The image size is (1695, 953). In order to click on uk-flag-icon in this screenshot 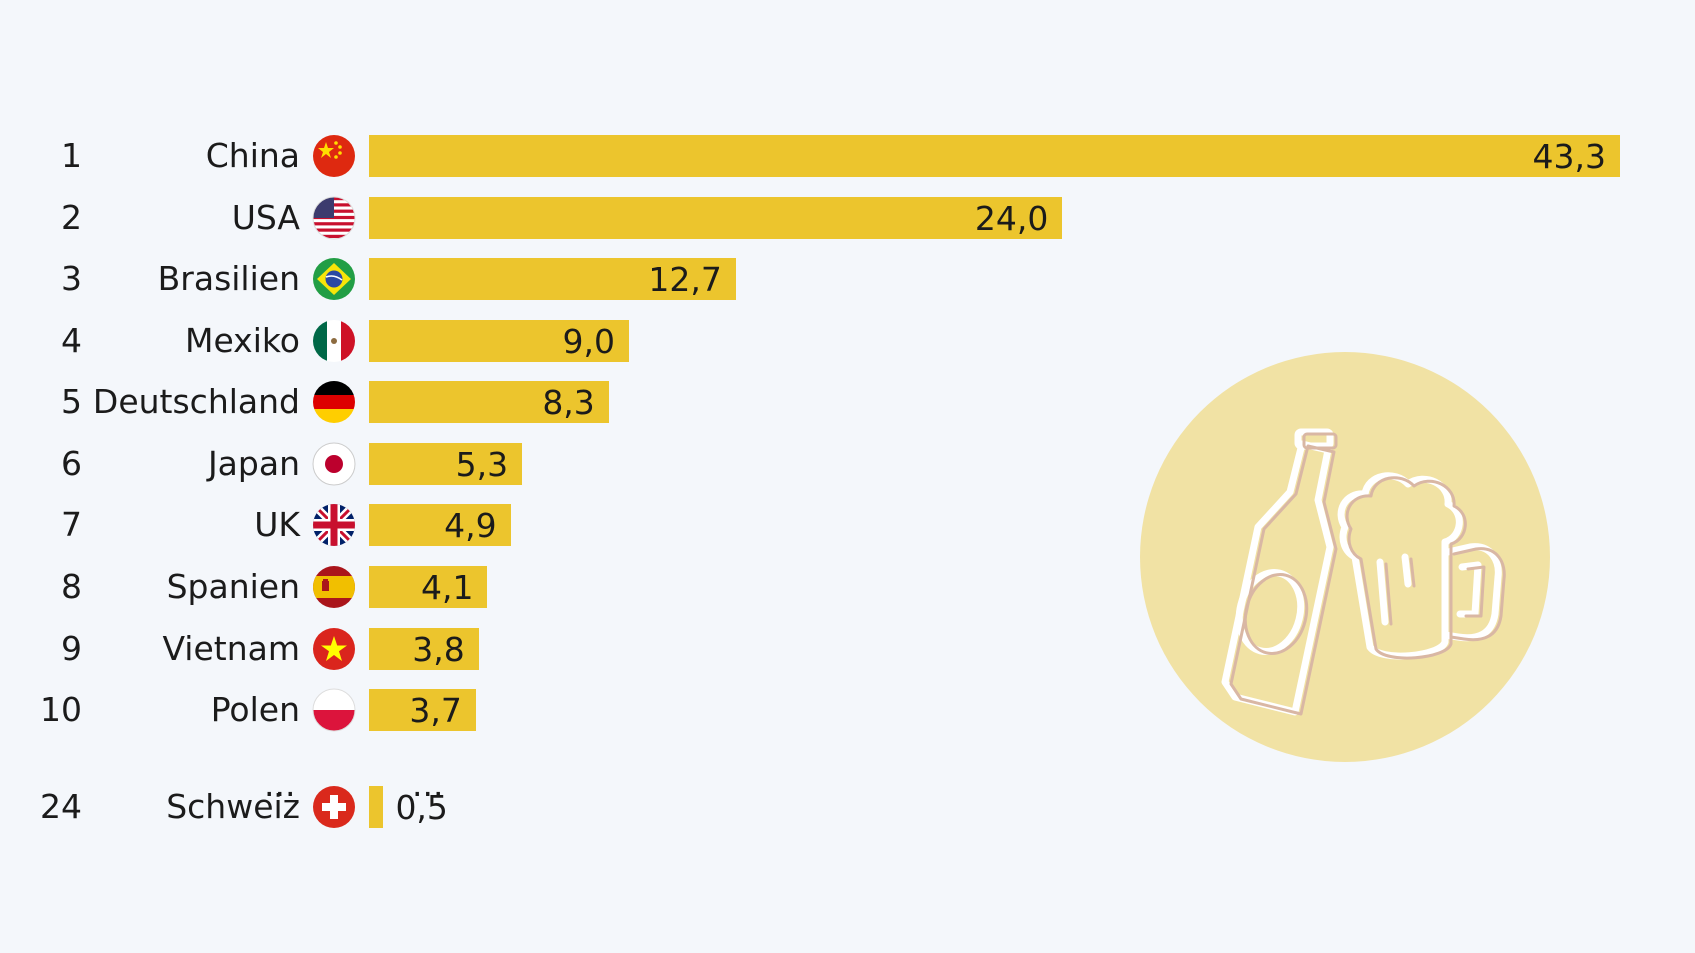, I will do `click(334, 525)`.